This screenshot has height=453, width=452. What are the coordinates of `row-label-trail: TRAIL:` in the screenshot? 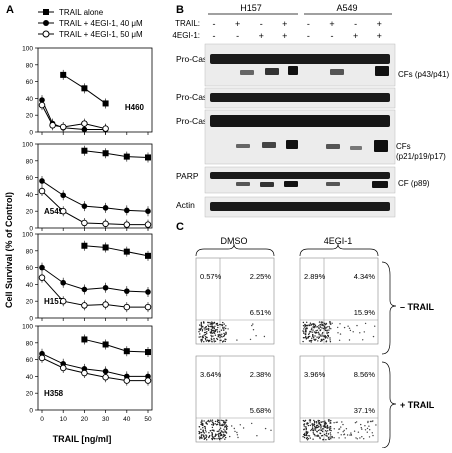 It's located at (187, 23).